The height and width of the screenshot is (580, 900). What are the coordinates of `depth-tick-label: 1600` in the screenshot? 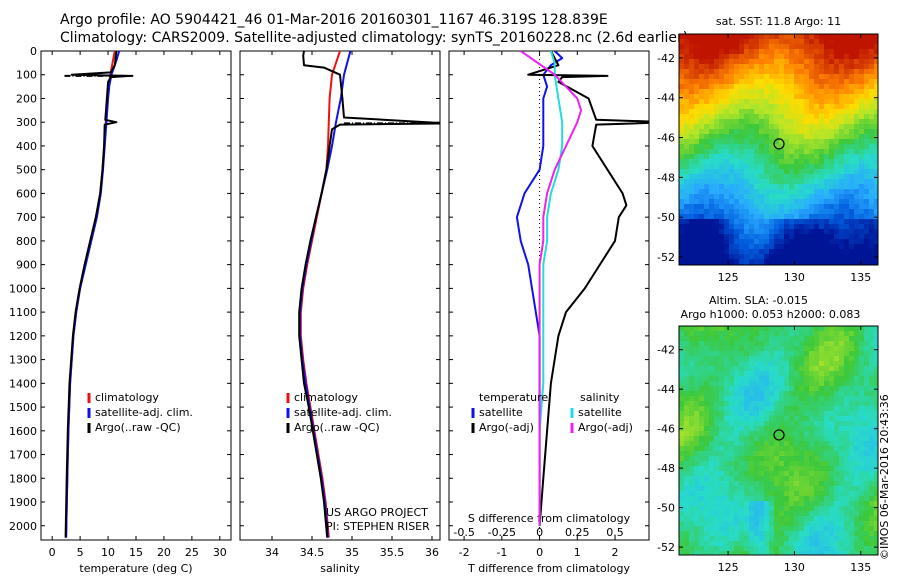 It's located at (23, 431).